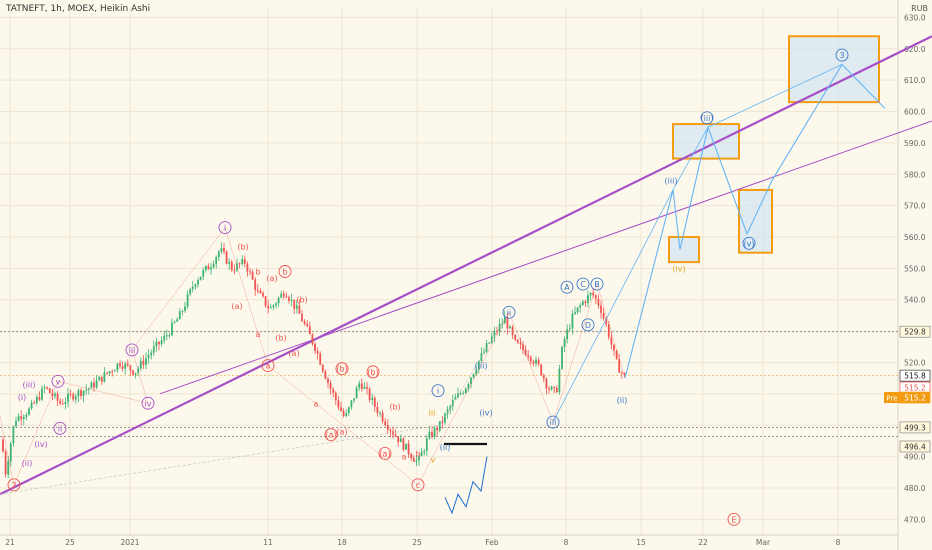 The width and height of the screenshot is (932, 550). I want to click on price-label-value: 515.8, so click(915, 376).